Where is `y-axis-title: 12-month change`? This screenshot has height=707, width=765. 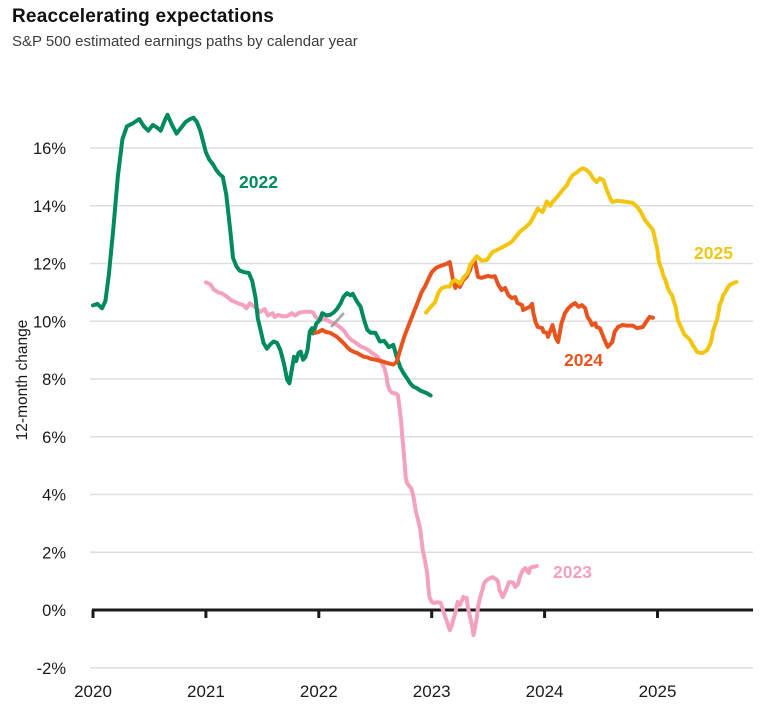
y-axis-title: 12-month change is located at coordinates (22, 380).